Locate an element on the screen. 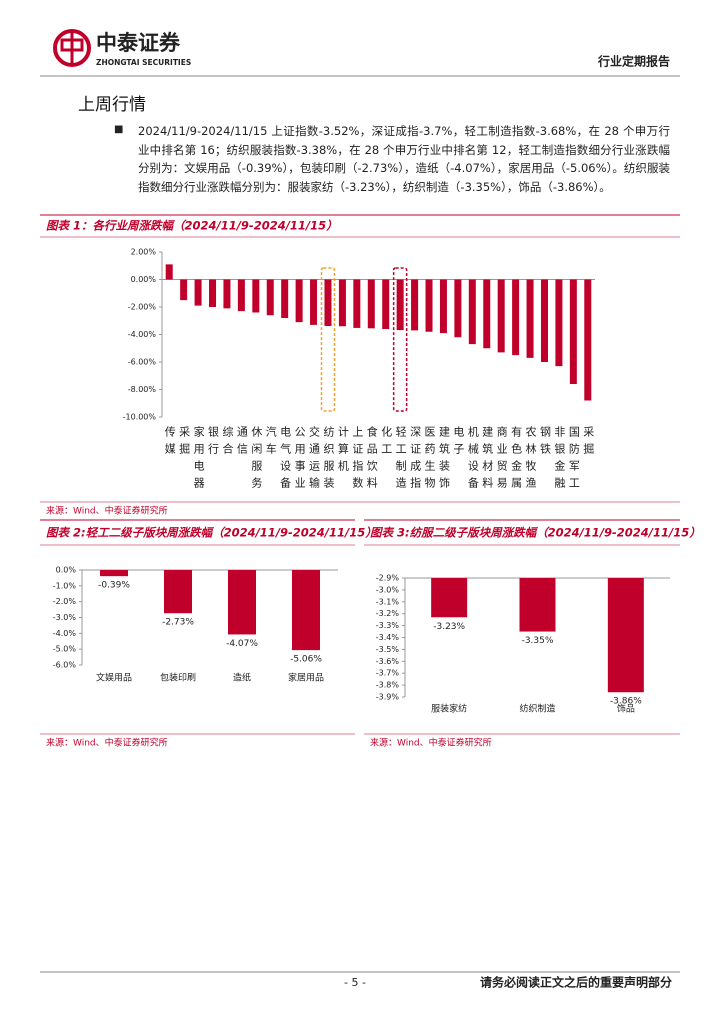  x-tick-label: 传媒 is located at coordinates (169, 443).